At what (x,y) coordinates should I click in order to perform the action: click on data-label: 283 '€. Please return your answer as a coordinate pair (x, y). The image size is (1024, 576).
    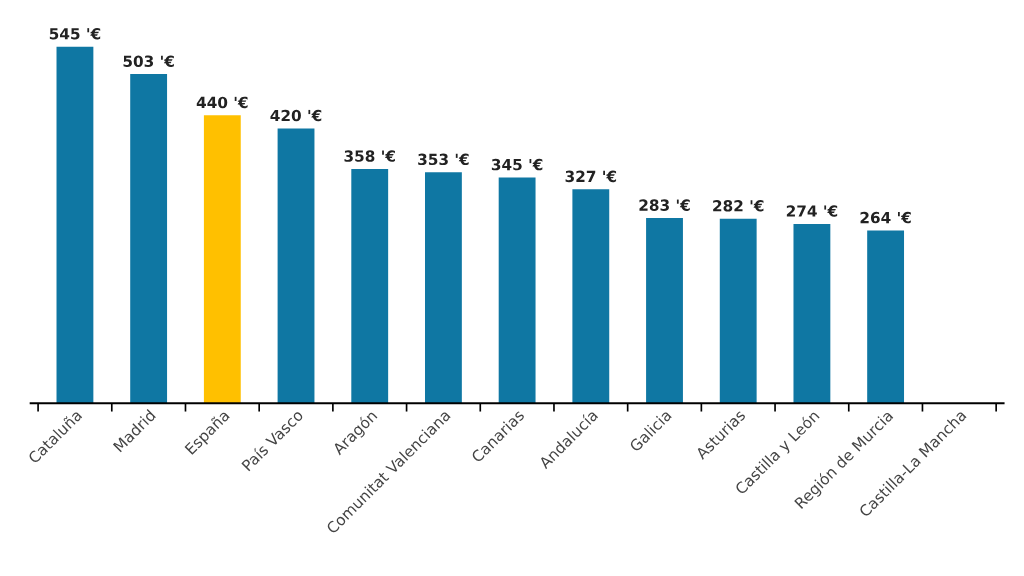
    Looking at the image, I should click on (664, 205).